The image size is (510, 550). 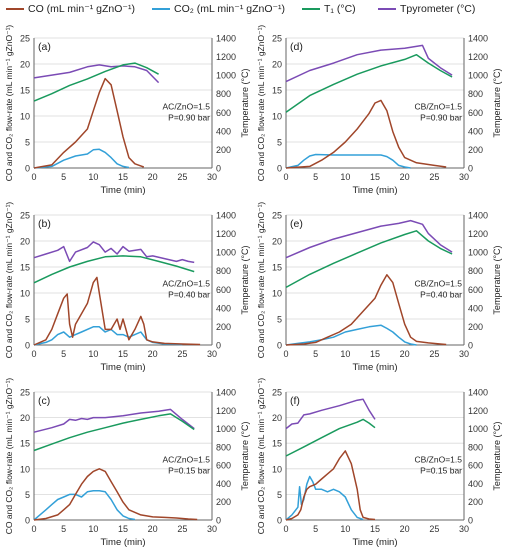 What do you see at coordinates (311, 9) in the screenshot?
I see `legend-swatch-t1` at bounding box center [311, 9].